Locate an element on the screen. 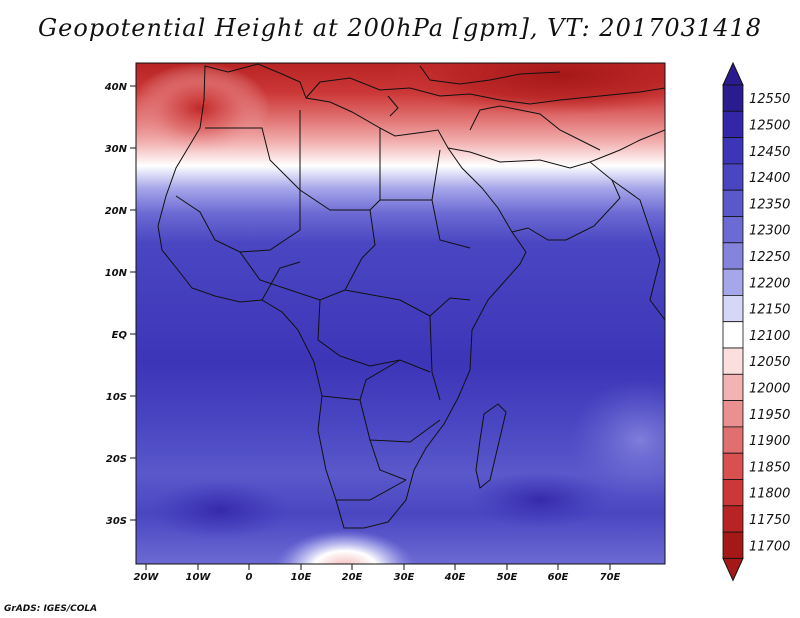 The width and height of the screenshot is (800, 618). lat-label-eq: EQ is located at coordinates (120, 335).